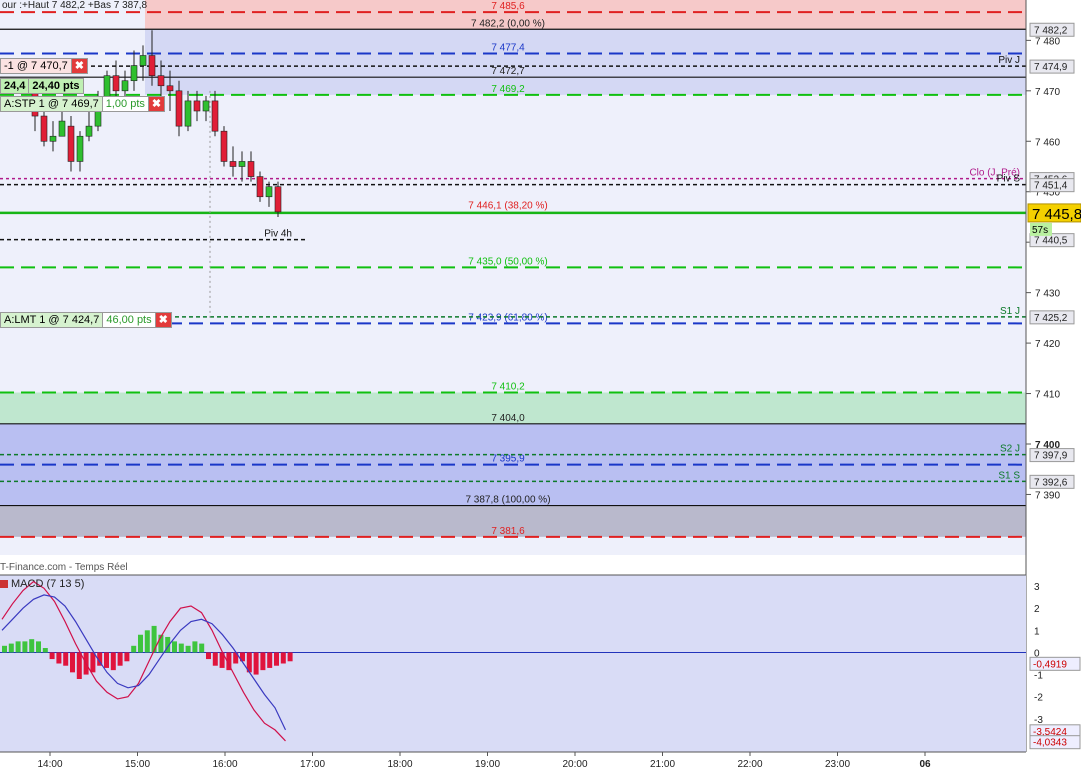 The height and width of the screenshot is (770, 1081). I want to click on y-axis-tag-label: 7 451,4, so click(1051, 186).